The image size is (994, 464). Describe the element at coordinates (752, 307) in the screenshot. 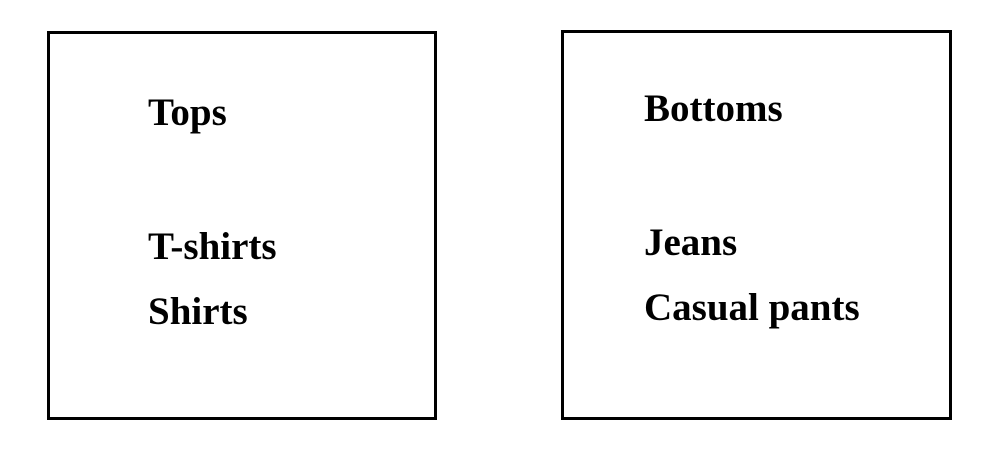

I see `category-item: Casual pants` at that location.